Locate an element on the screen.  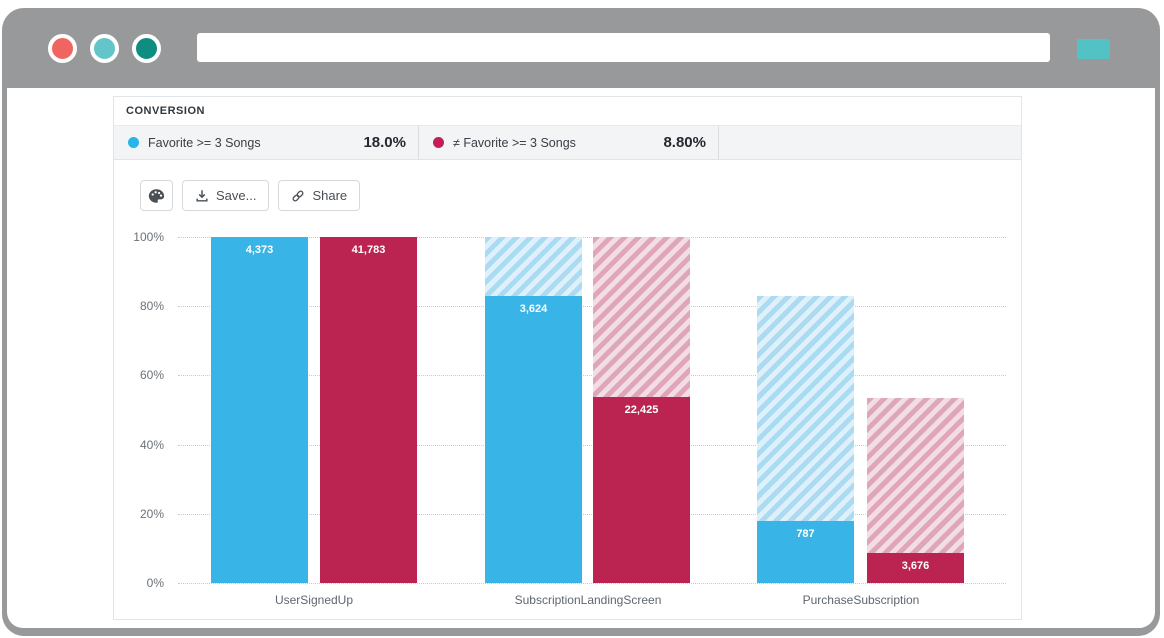
legend-dot-red-icon is located at coordinates (438, 142).